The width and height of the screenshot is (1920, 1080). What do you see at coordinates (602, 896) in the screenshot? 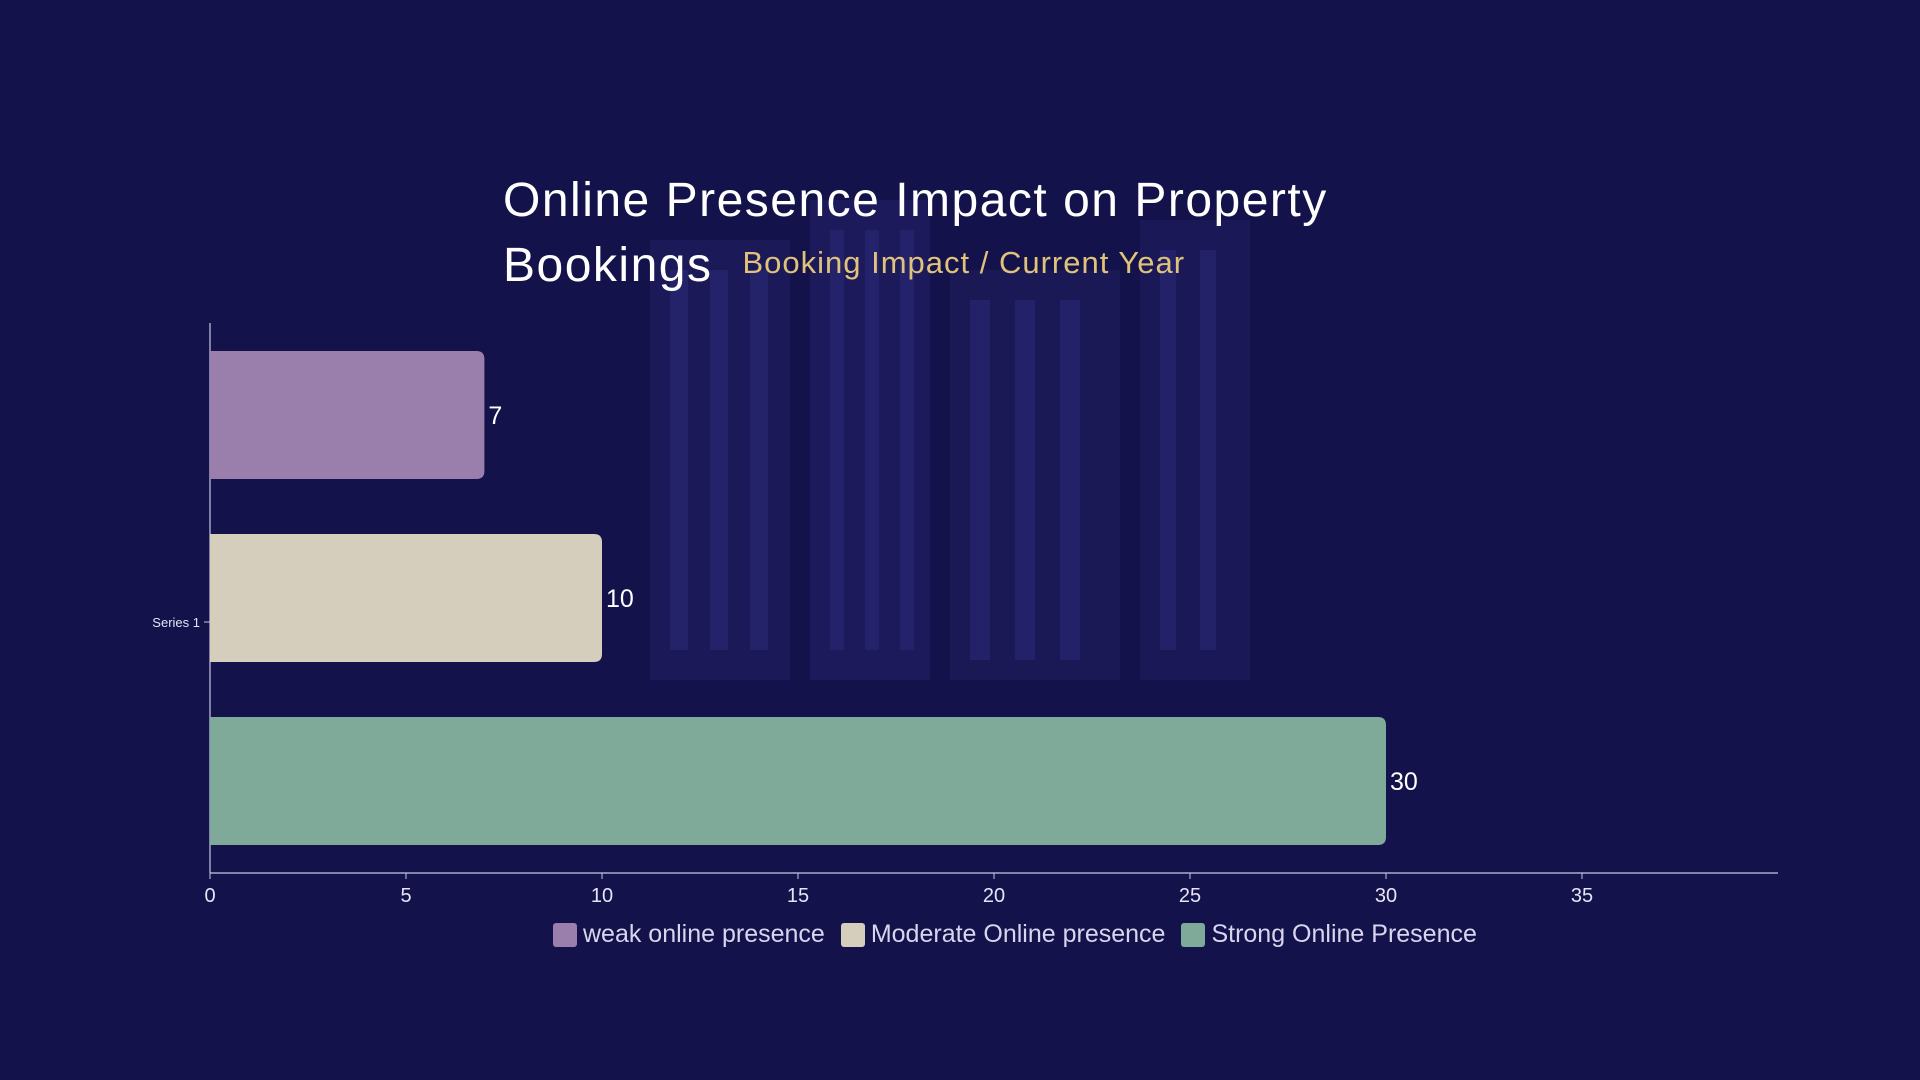
I see `x-tick-label: 10` at bounding box center [602, 896].